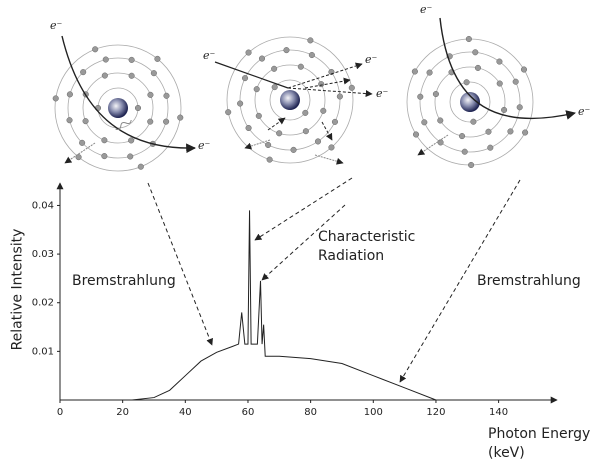 The image size is (597, 460). I want to click on y-tick-label: 0.02, so click(43, 303).